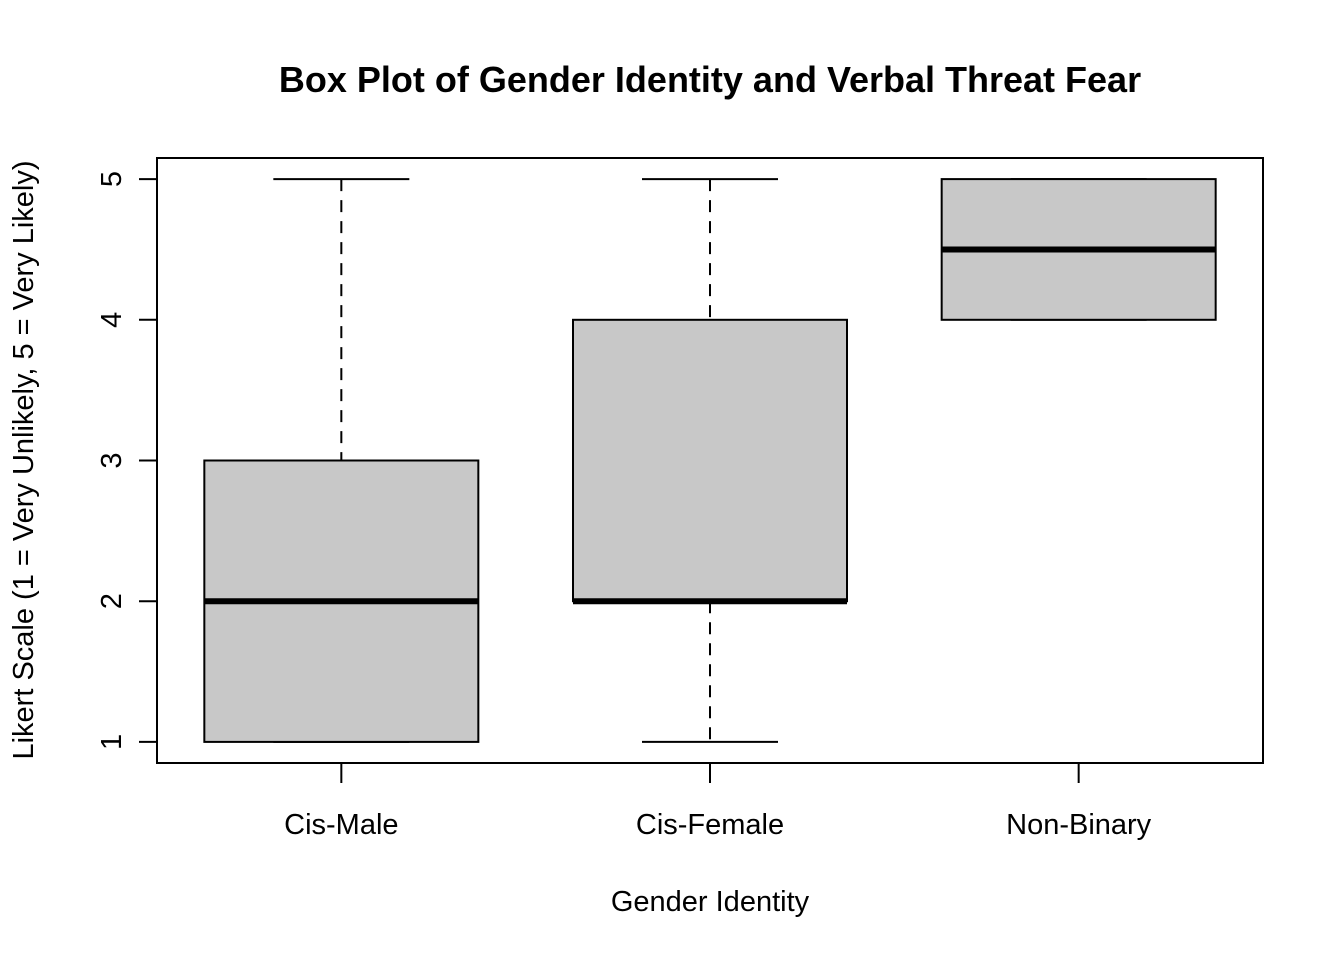 This screenshot has height=960, width=1344. I want to click on y-tick-label-3: 3, so click(112, 460).